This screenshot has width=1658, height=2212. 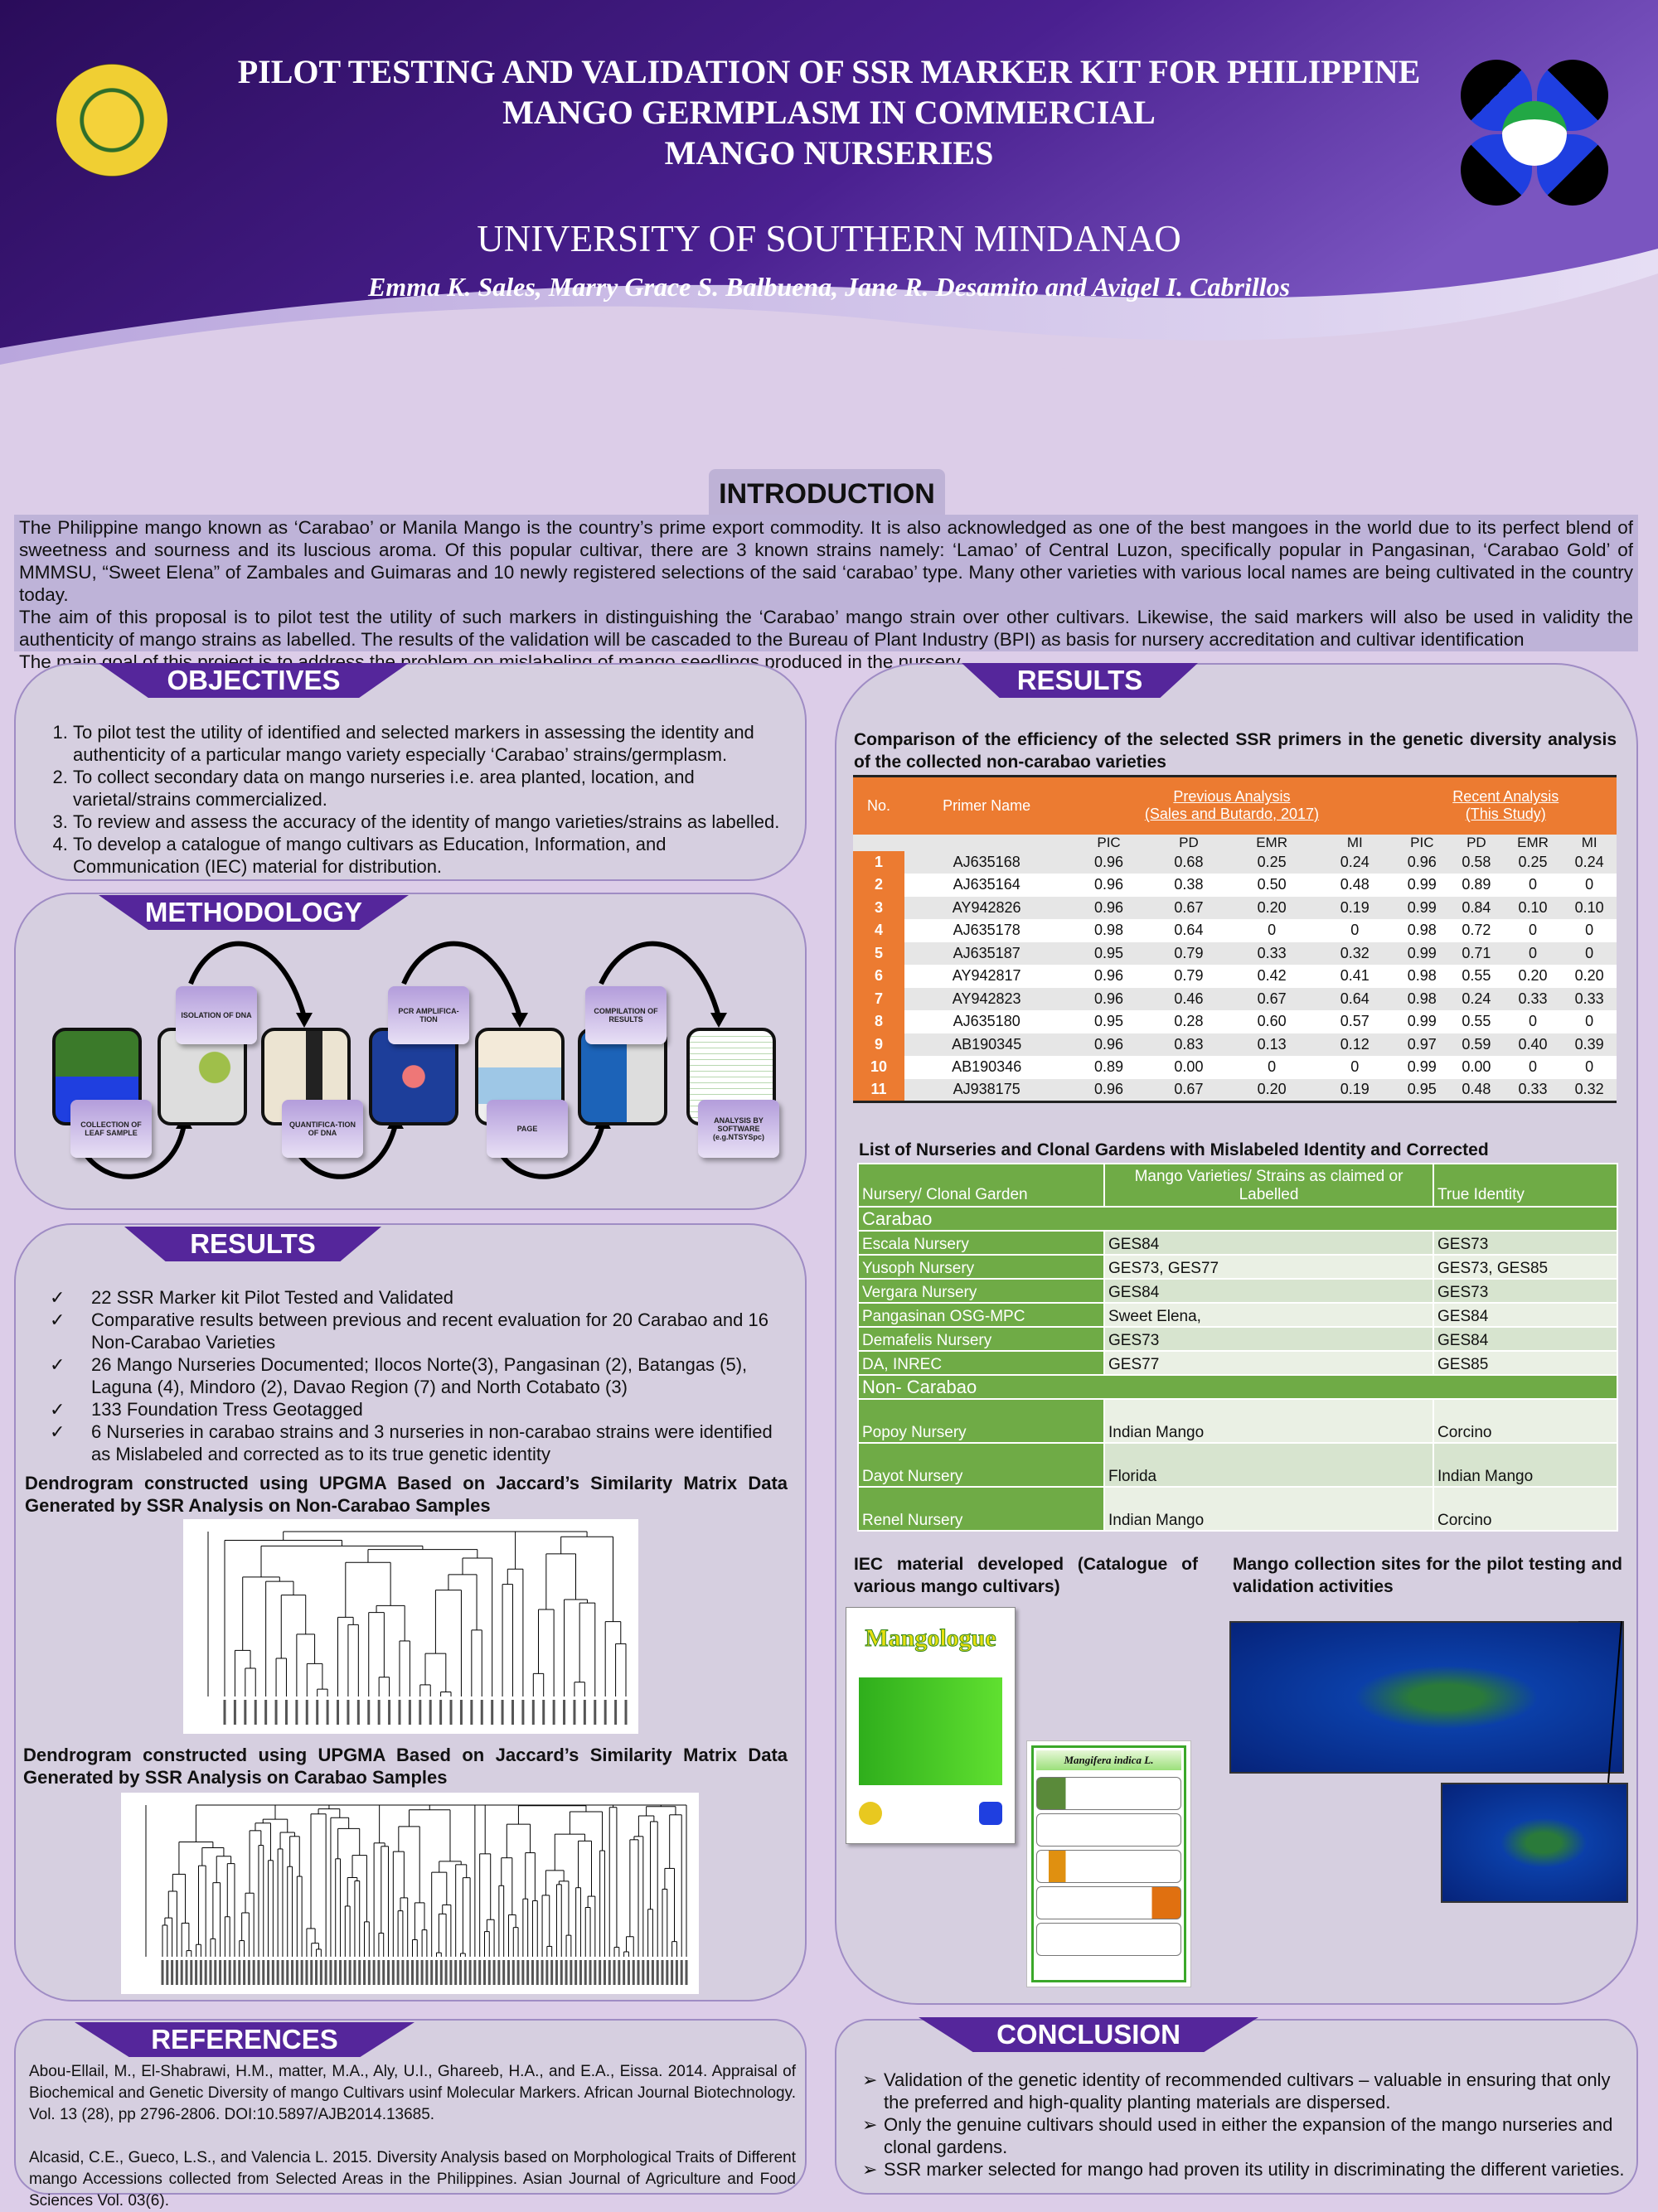 What do you see at coordinates (1355, 977) in the screenshot?
I see `metric-cell: 0.41` at bounding box center [1355, 977].